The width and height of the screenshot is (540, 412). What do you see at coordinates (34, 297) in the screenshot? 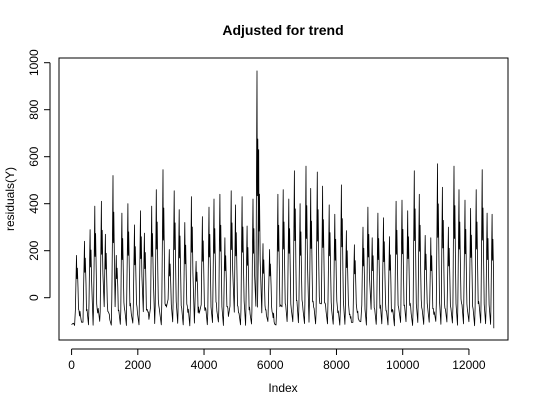
I see `y-tick-label: 0` at bounding box center [34, 297].